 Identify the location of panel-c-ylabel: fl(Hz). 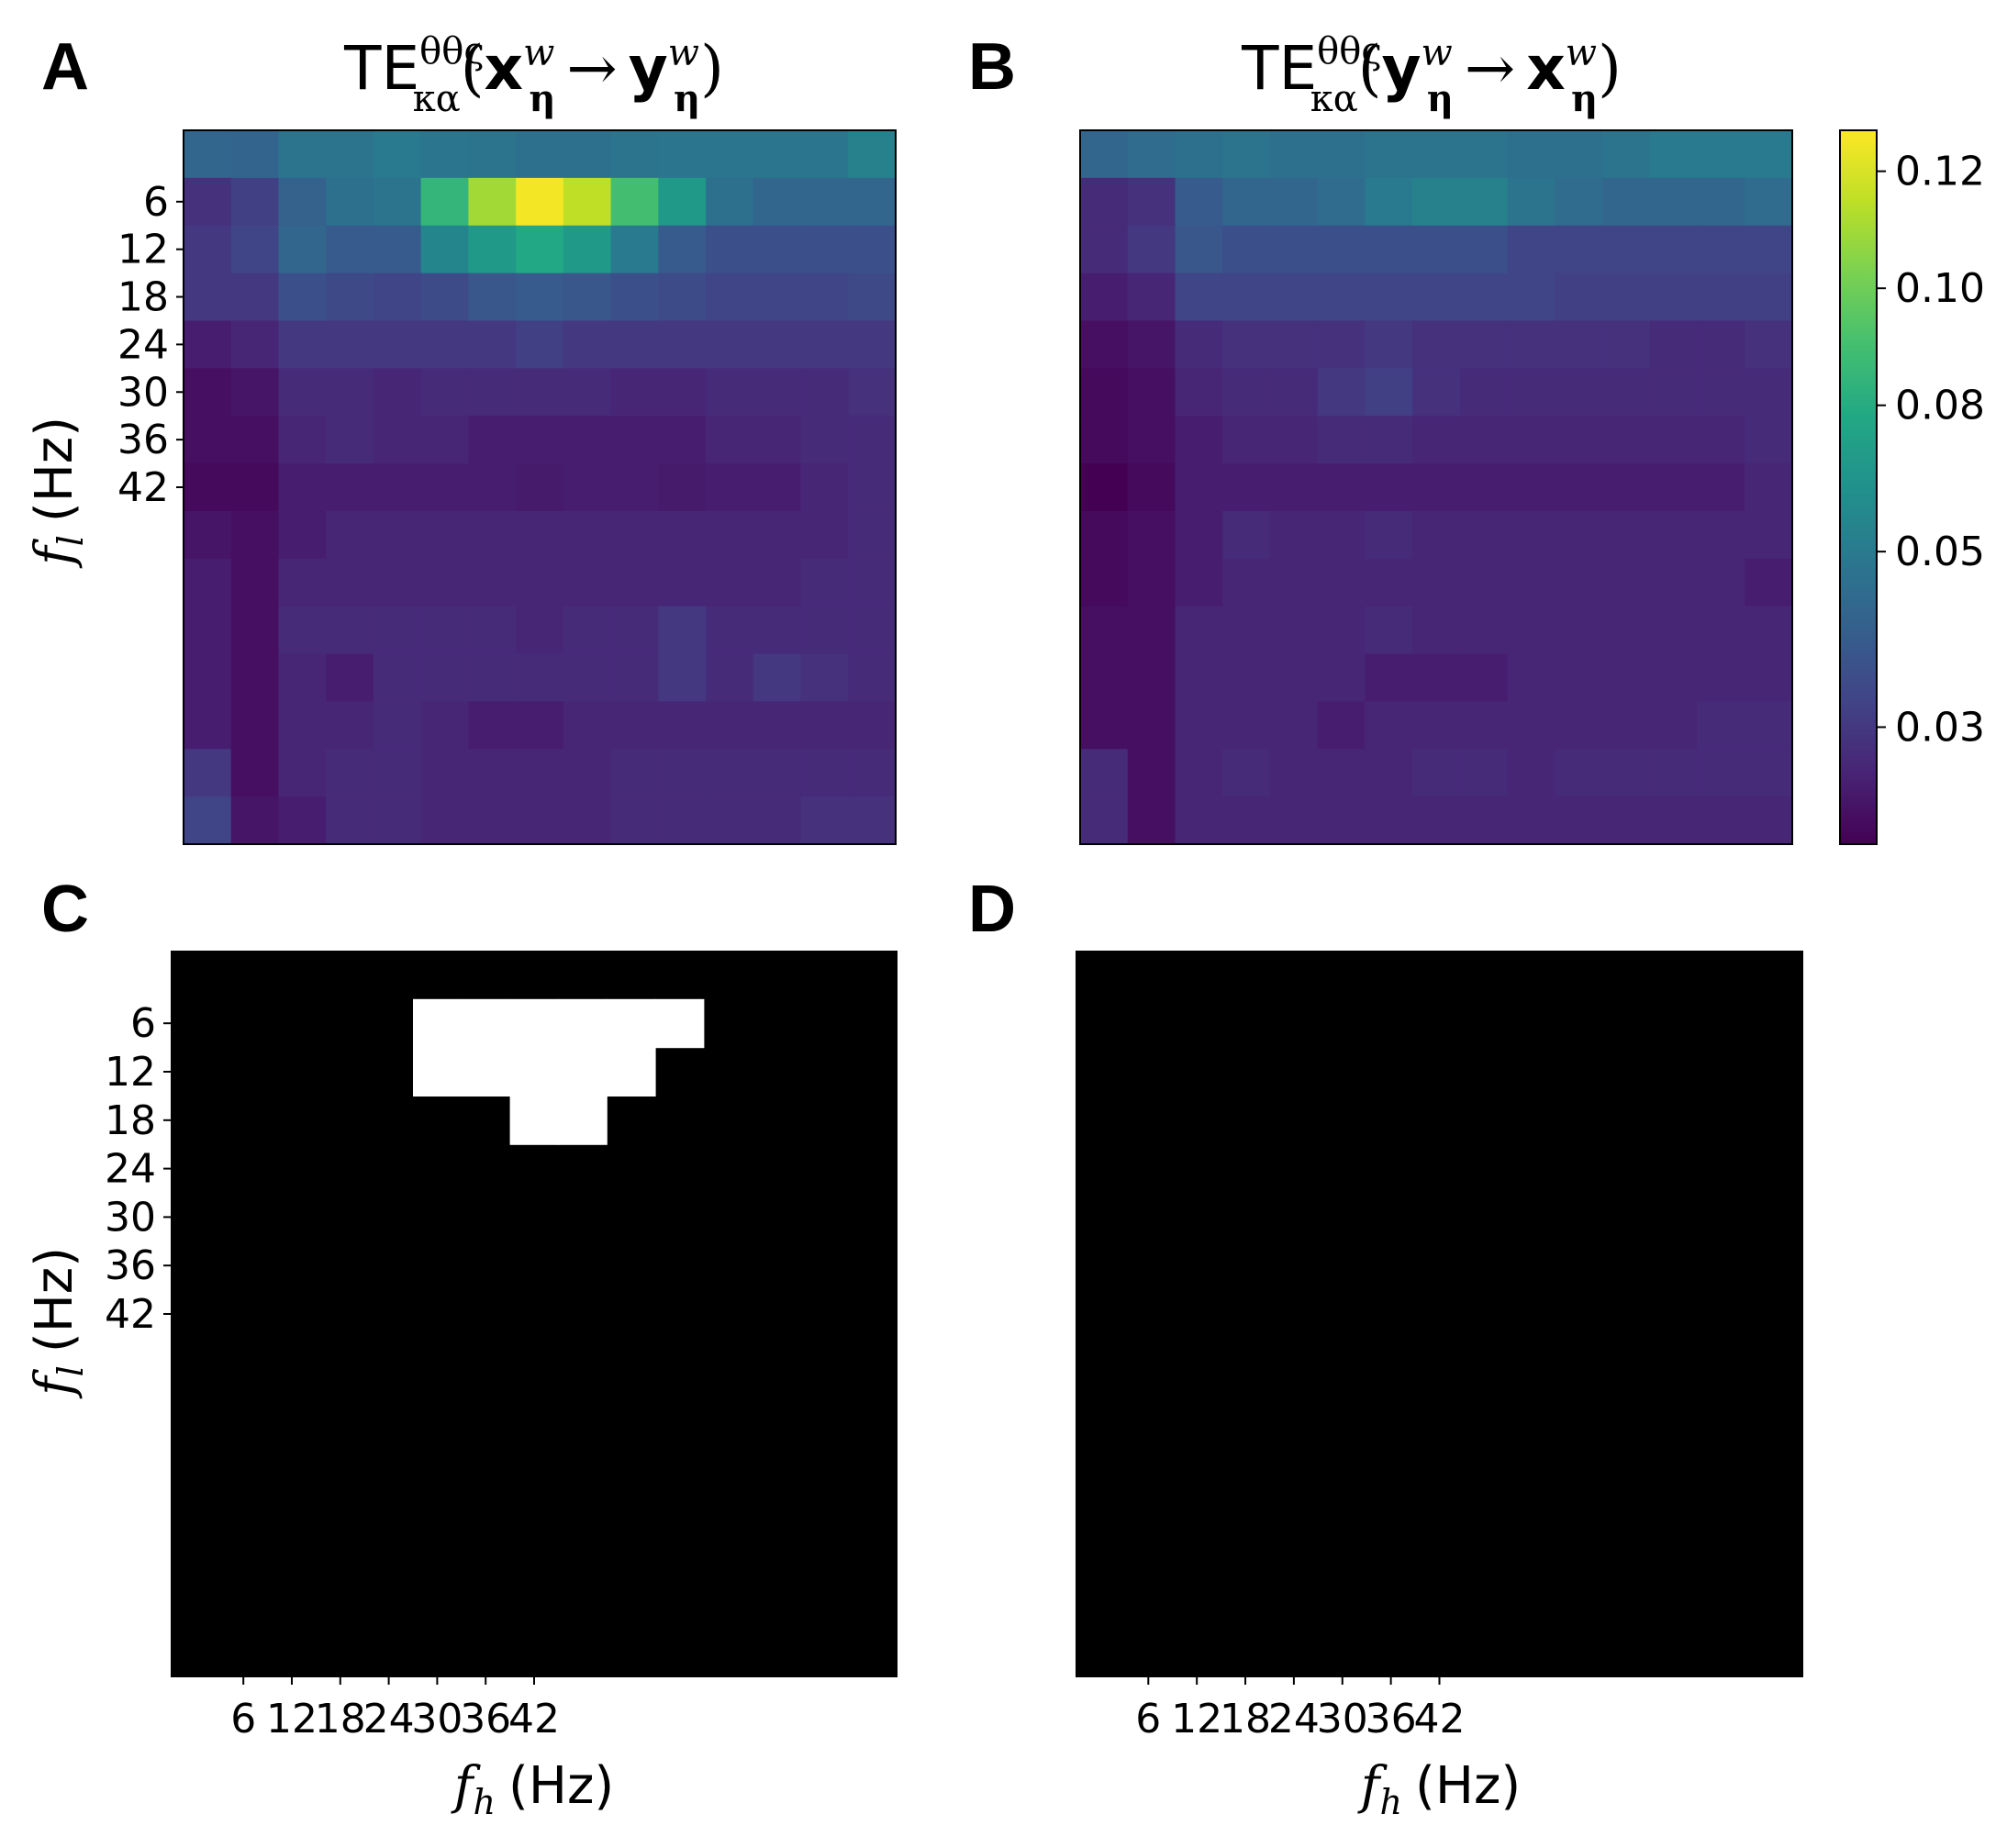
(58, 1323).